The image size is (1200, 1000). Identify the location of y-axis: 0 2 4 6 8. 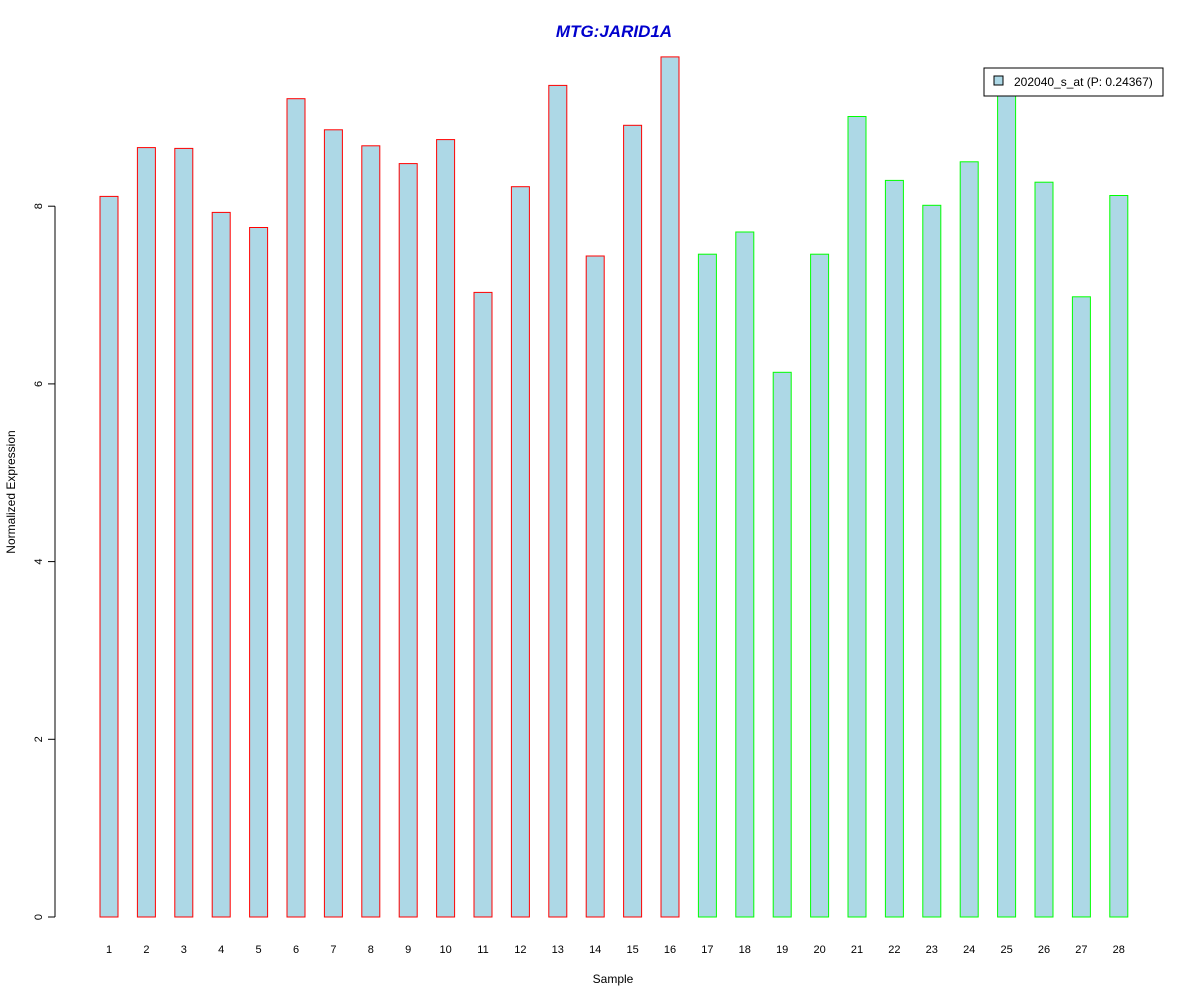
(44, 561).